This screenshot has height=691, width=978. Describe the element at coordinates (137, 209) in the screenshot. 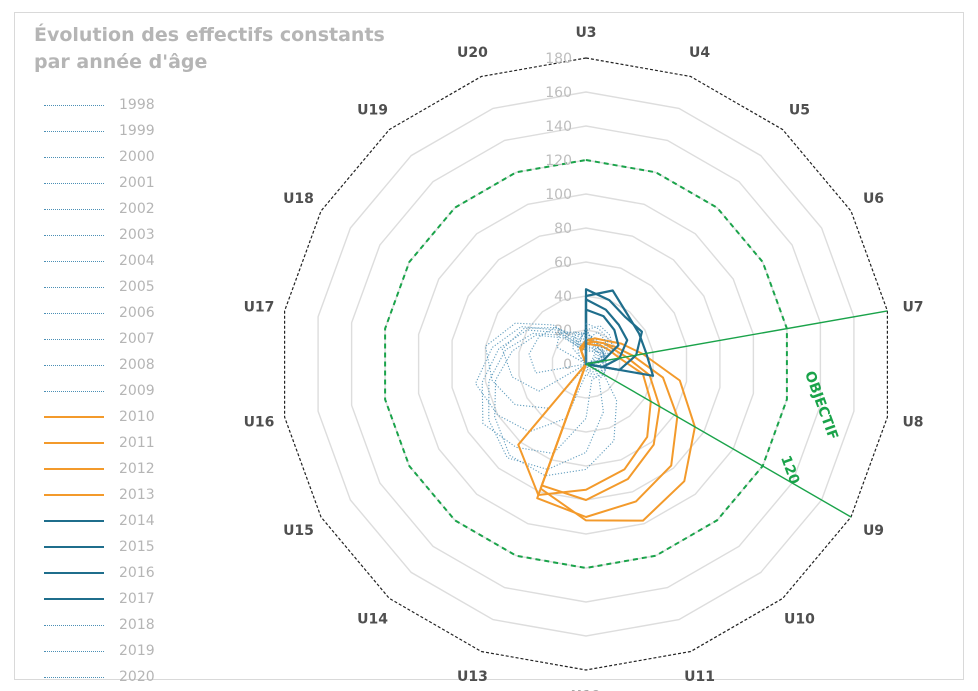

I see `legend-label: 2002` at that location.